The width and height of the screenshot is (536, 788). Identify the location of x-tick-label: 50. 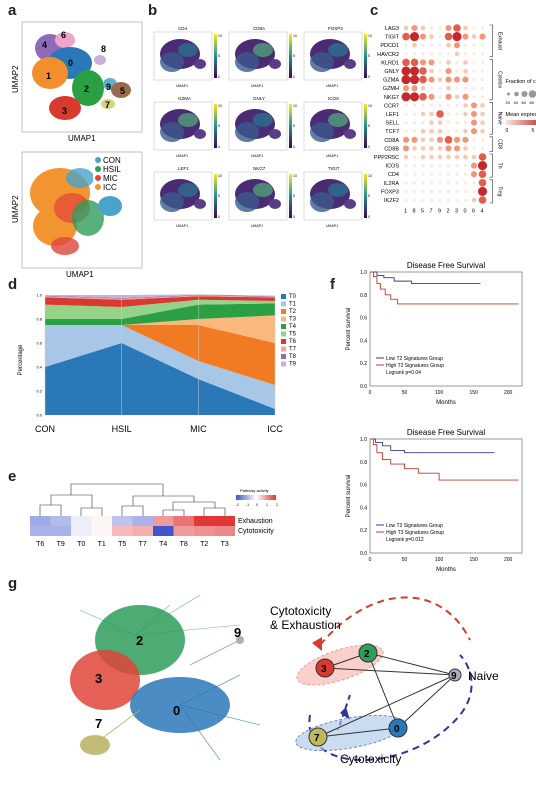
(405, 393).